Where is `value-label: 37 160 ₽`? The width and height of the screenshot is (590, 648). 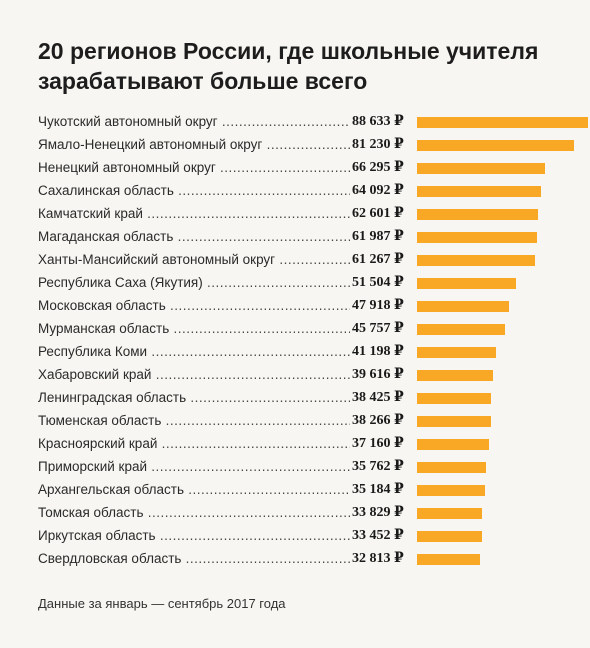 value-label: 37 160 ₽ is located at coordinates (378, 443).